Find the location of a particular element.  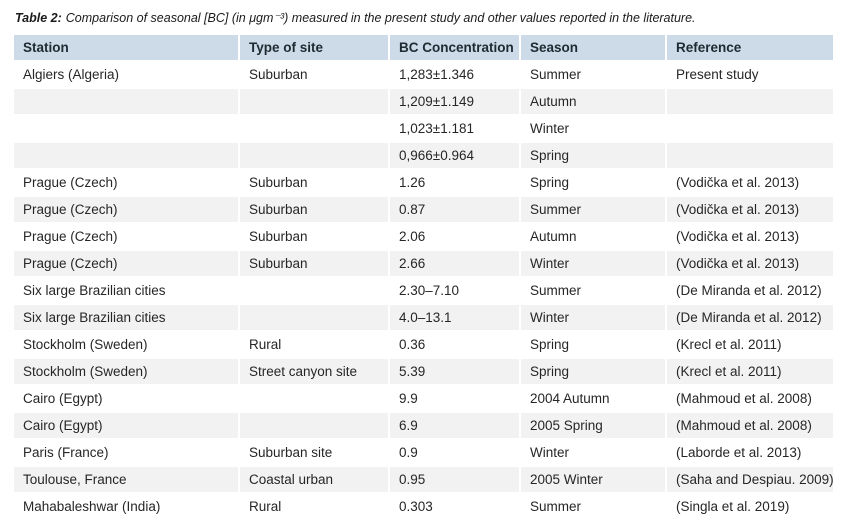

table-cell: 2004 Autumn is located at coordinates (594, 399).